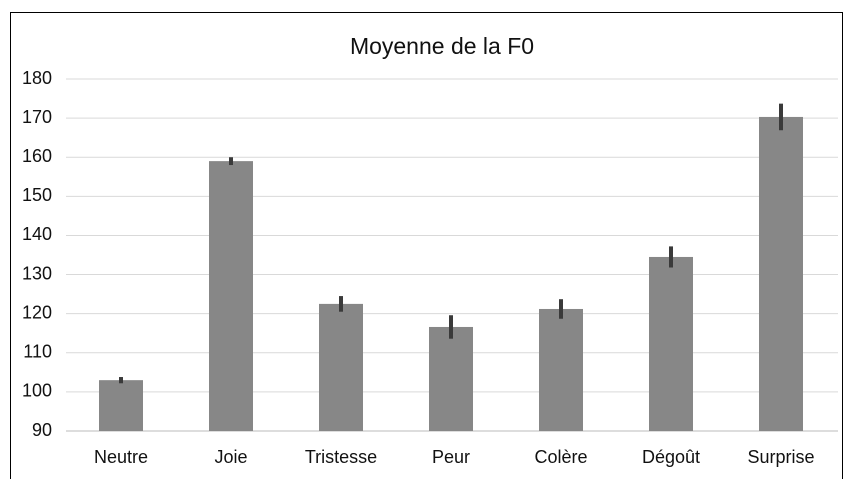 This screenshot has width=843, height=479. Describe the element at coordinates (37, 117) in the screenshot. I see `y-tick-label: 170` at that location.